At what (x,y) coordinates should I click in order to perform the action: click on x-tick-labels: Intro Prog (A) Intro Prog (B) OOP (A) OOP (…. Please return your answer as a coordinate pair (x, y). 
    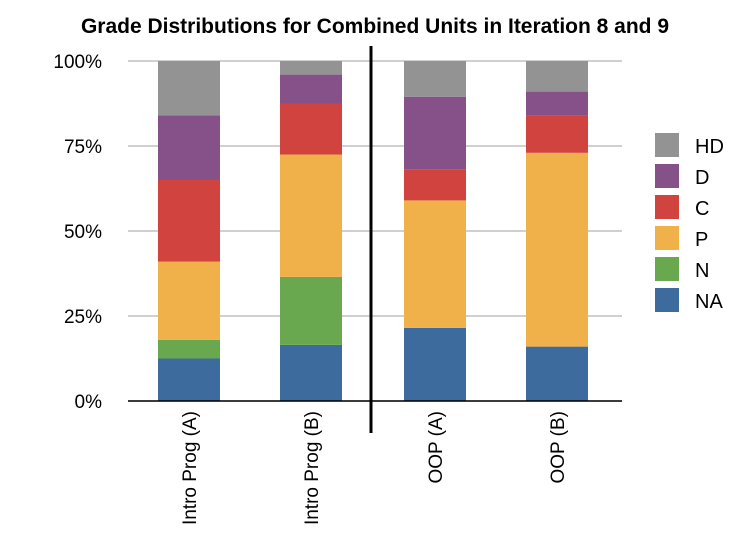
    Looking at the image, I should click on (374, 468).